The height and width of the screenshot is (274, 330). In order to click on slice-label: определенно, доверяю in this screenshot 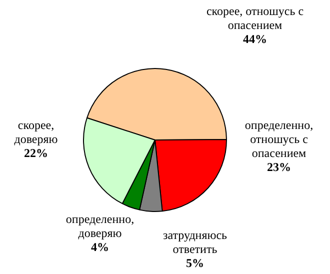, I will do `click(100, 226)`.